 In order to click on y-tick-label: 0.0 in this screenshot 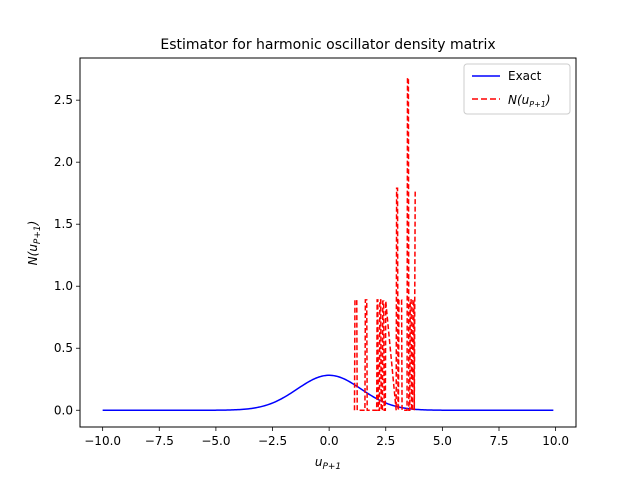, I will do `click(63, 410)`.